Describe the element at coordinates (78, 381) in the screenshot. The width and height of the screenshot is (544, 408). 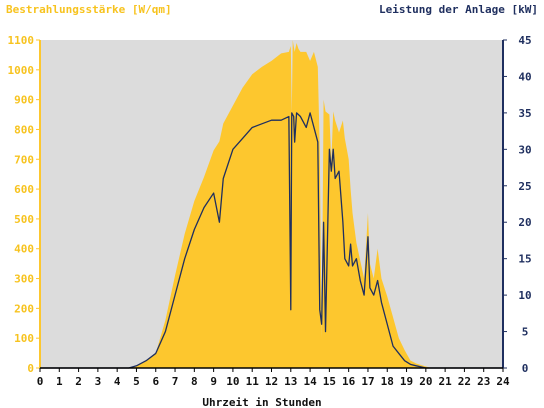
I see `x-tick-label: 2` at that location.